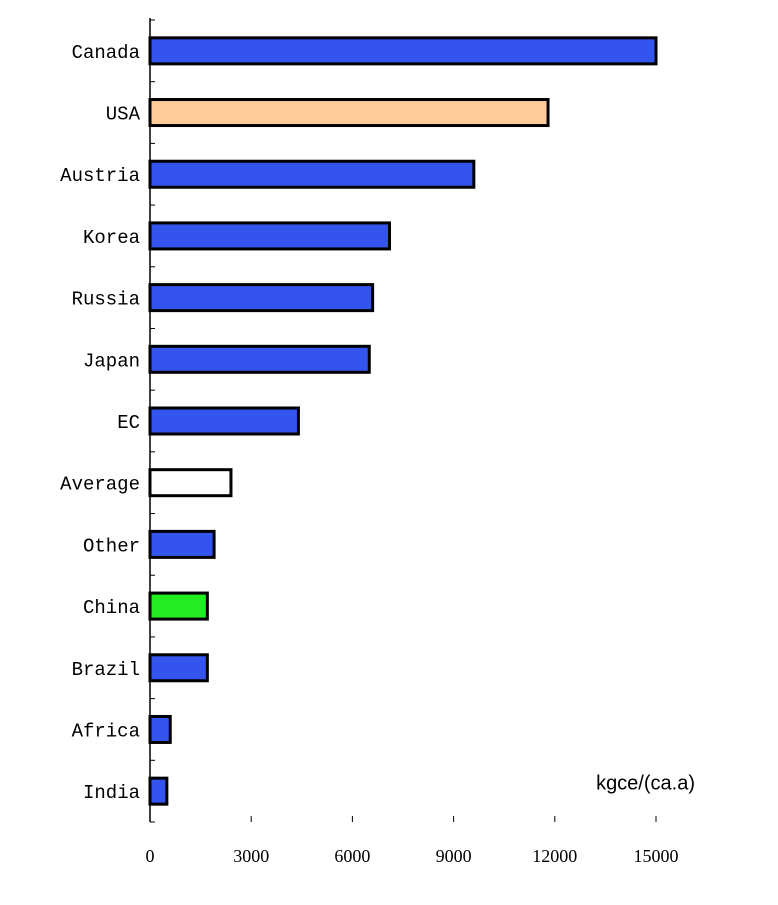  Describe the element at coordinates (111, 546) in the screenshot. I see `y-tick-label: Other` at that location.